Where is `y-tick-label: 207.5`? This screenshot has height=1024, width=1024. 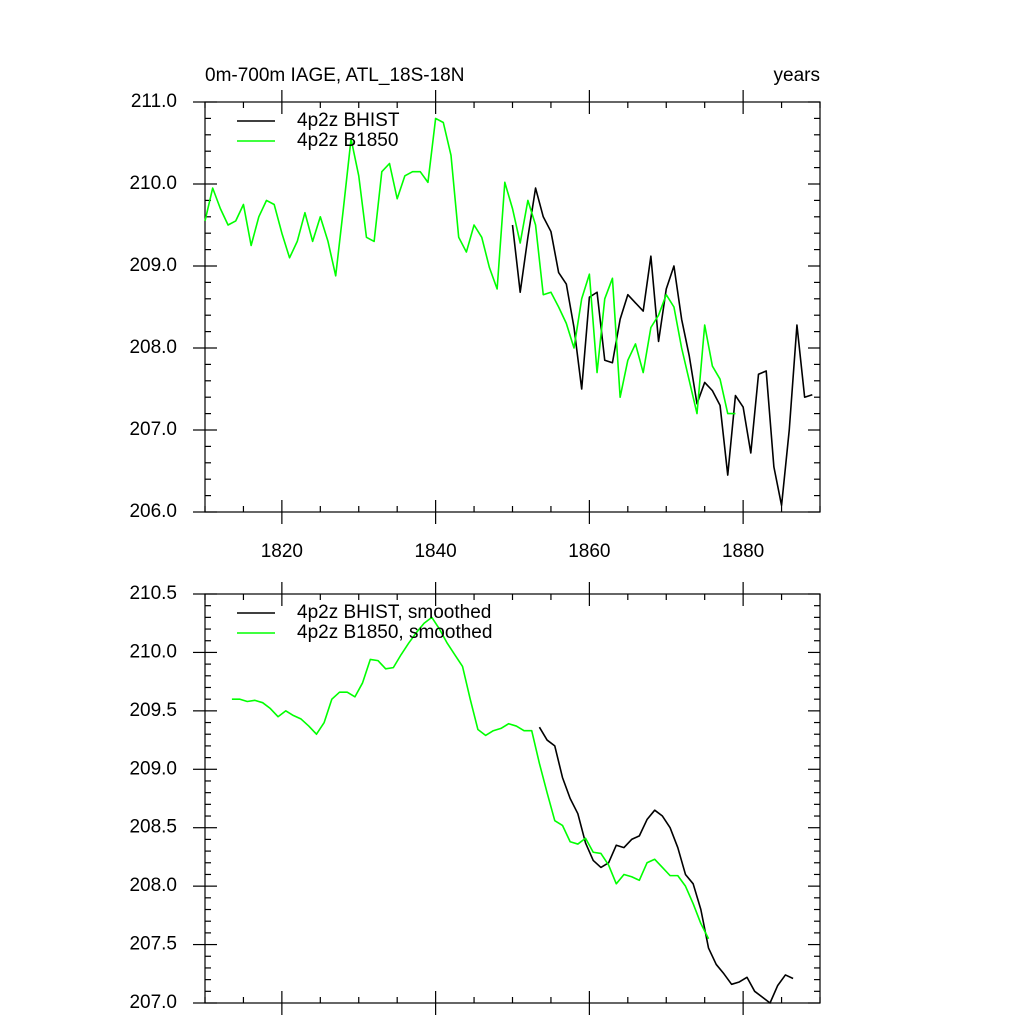 y-tick-label: 207.5 is located at coordinates (153, 944).